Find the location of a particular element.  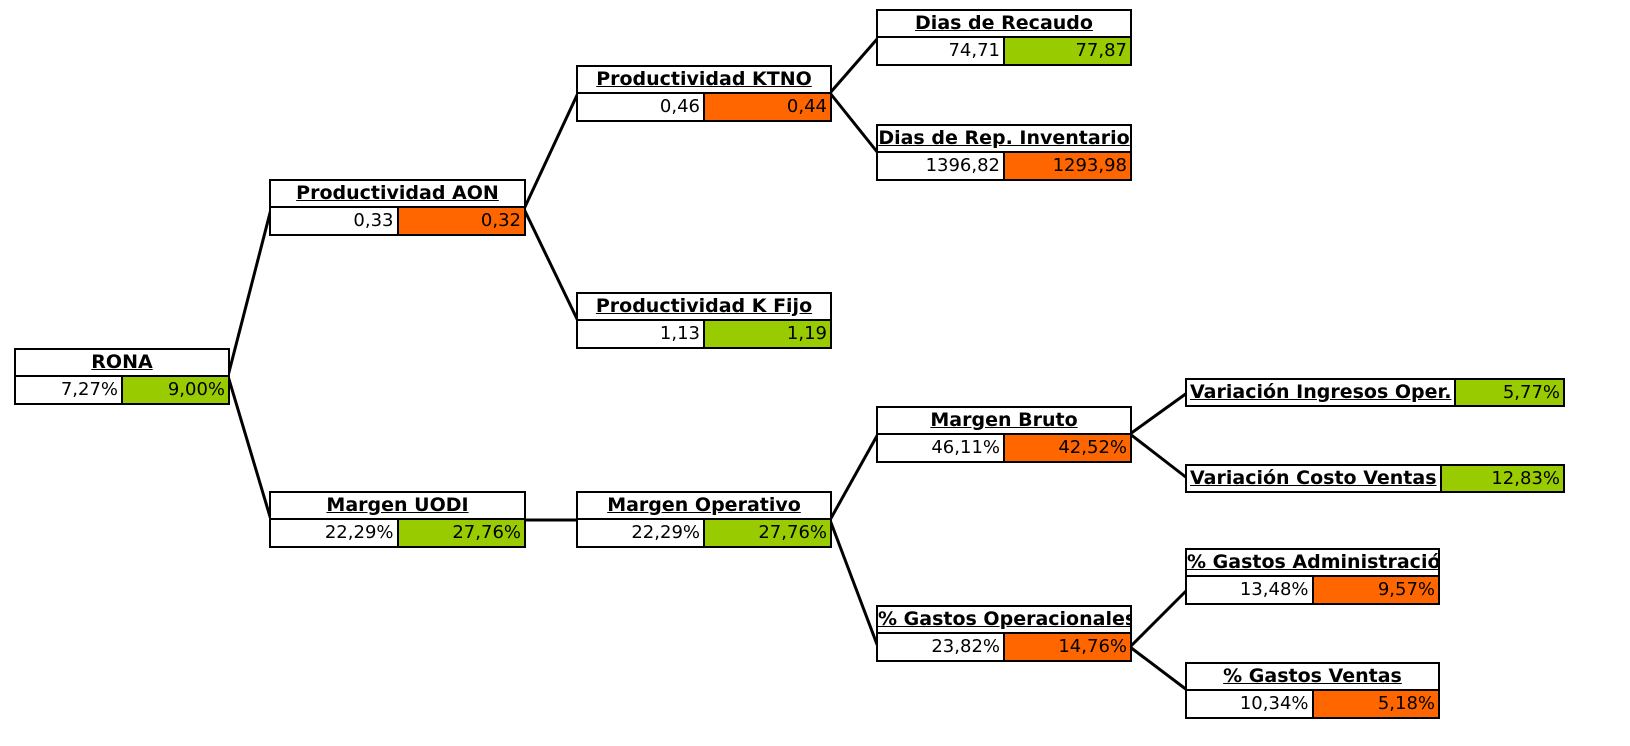

node-variacion-costo-ventas: Variación Costo Ventas 12,83% is located at coordinates (1375, 478).